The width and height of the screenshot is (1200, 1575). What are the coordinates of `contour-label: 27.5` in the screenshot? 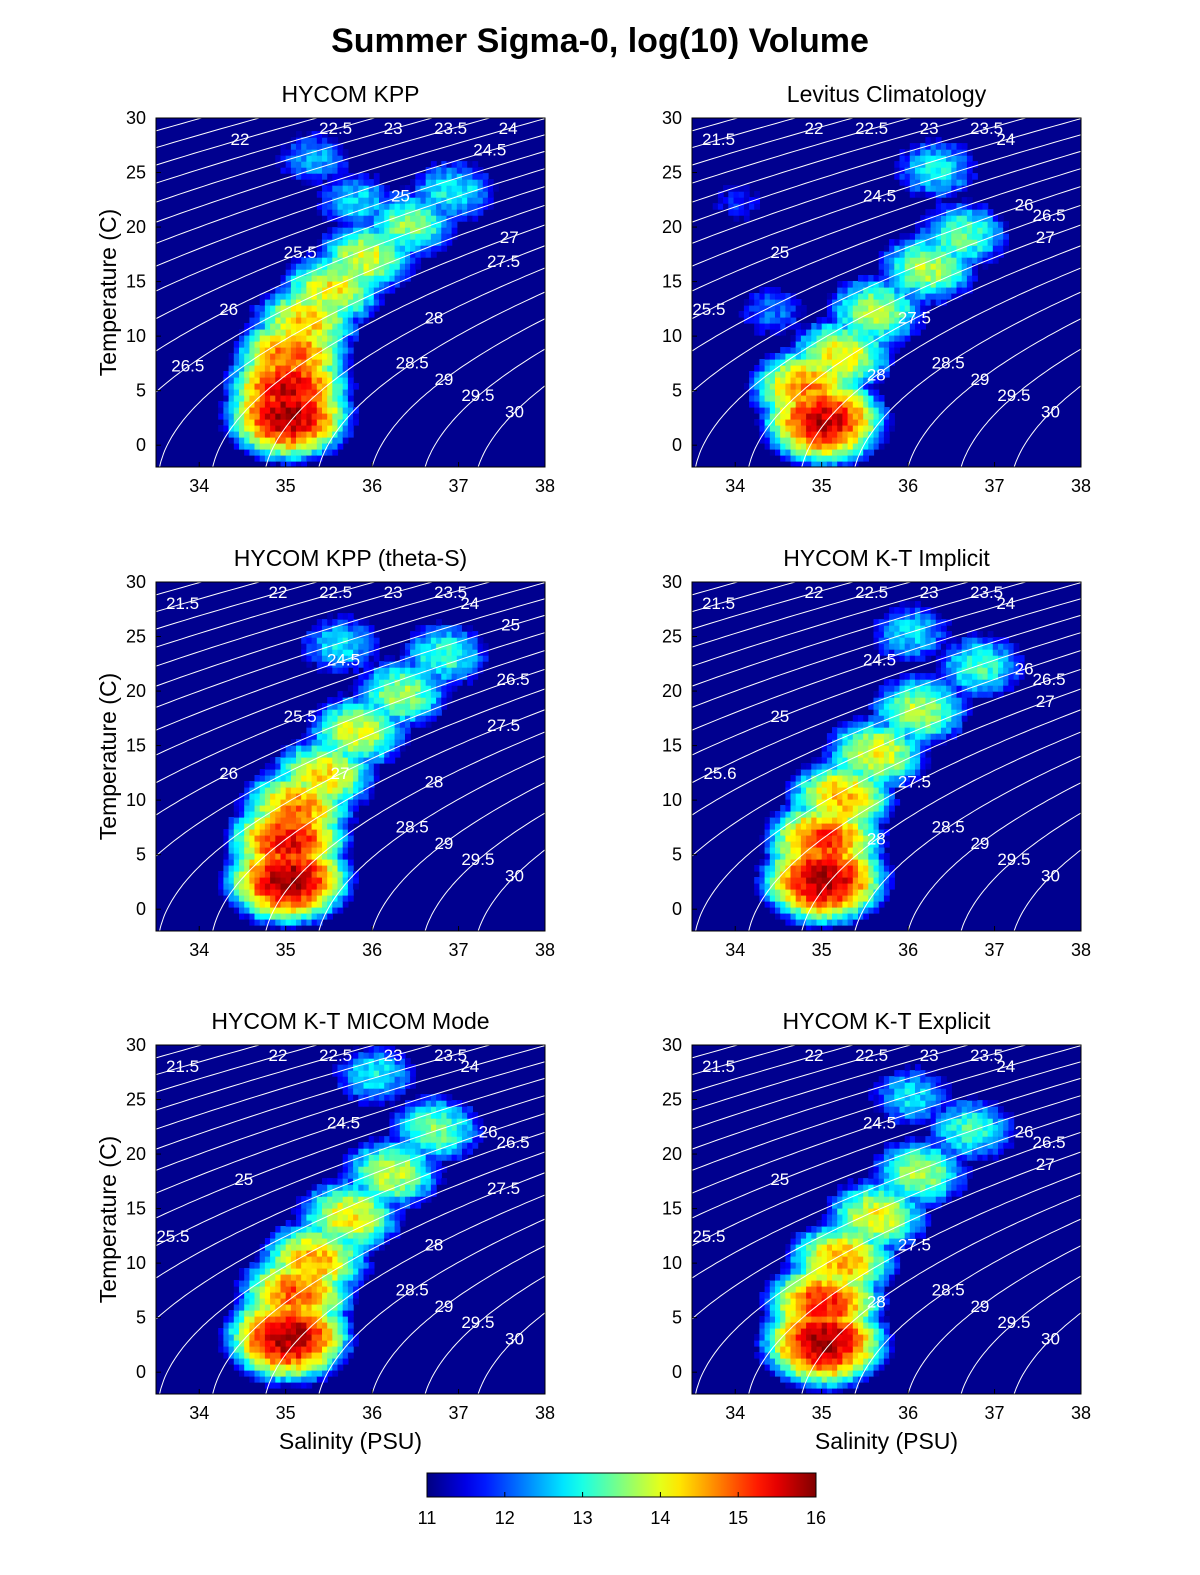 It's located at (914, 318).